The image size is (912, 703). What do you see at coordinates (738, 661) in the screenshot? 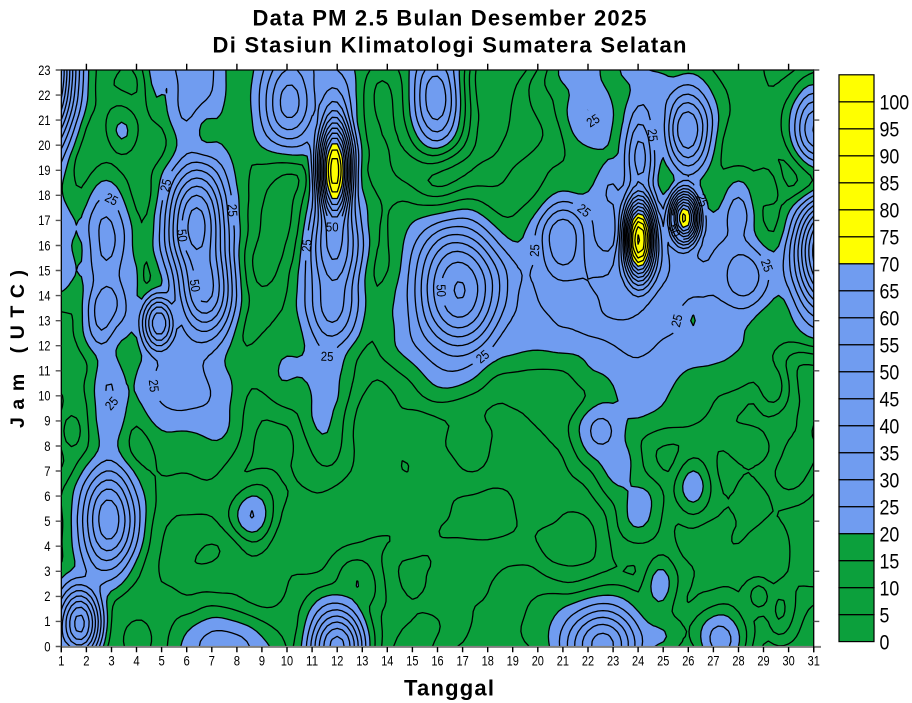
I see `svg-text: 28` at bounding box center [738, 661].